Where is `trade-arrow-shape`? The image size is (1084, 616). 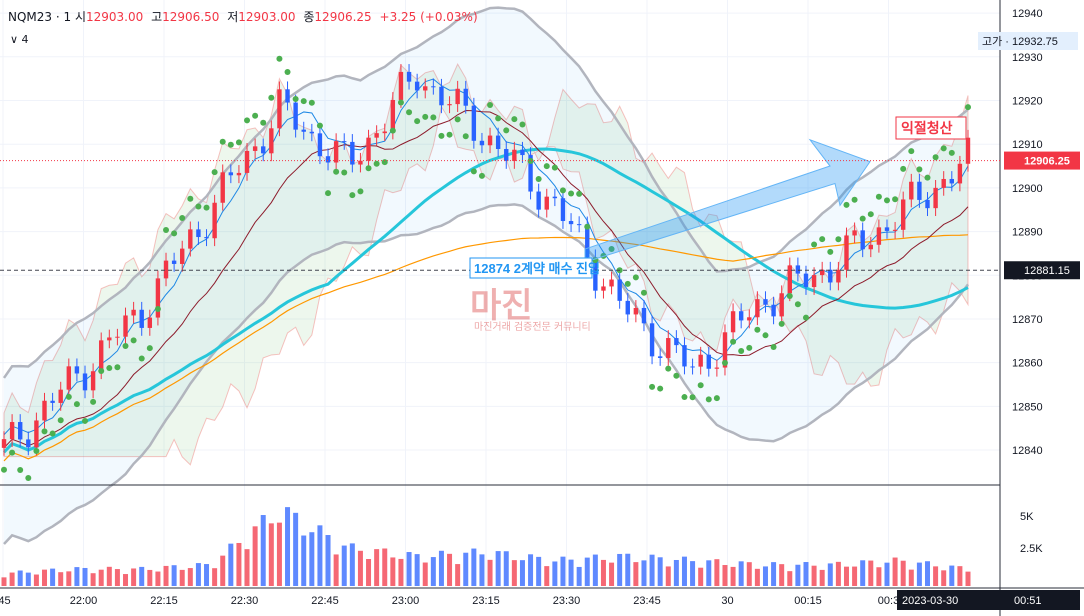
trade-arrow-shape is located at coordinates (727, 200).